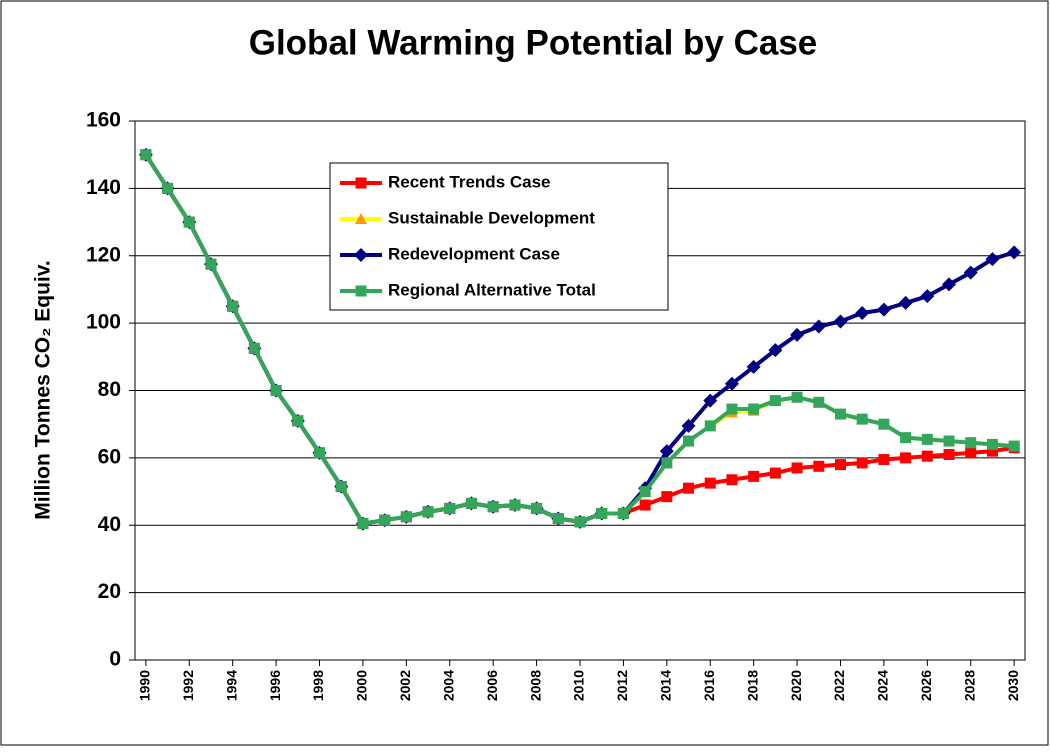  What do you see at coordinates (469, 181) in the screenshot?
I see `legend-label: Recent Trends Case` at bounding box center [469, 181].